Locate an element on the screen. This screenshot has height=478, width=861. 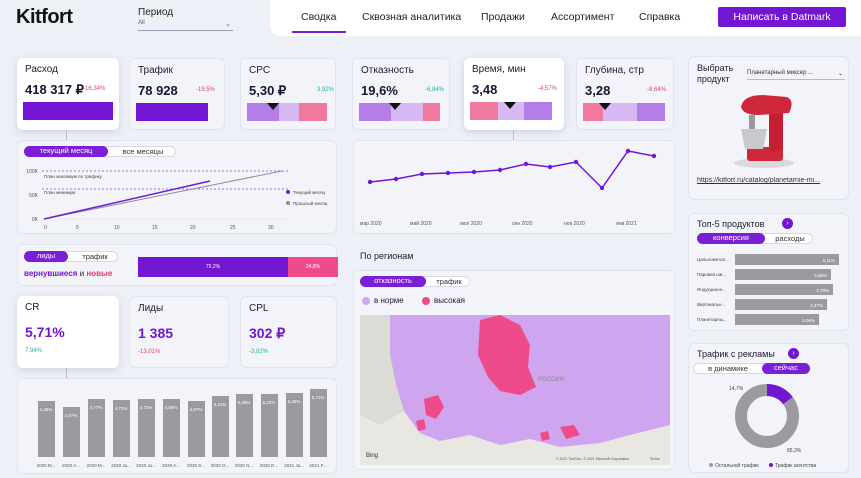
kpi-bar-mid is located at coordinates (289, 112).